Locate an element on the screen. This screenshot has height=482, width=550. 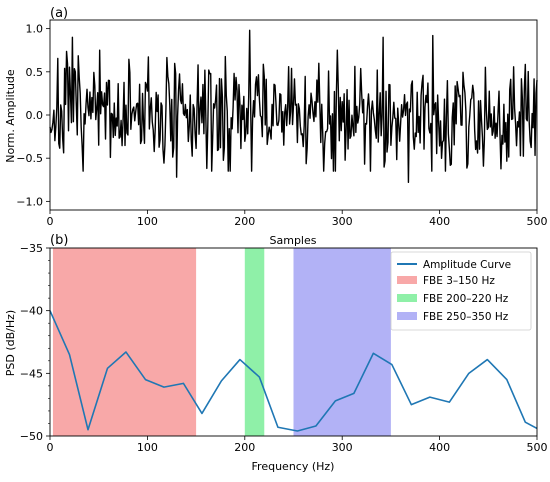
panel-a-xtick-label: 400 is located at coordinates (439, 221).